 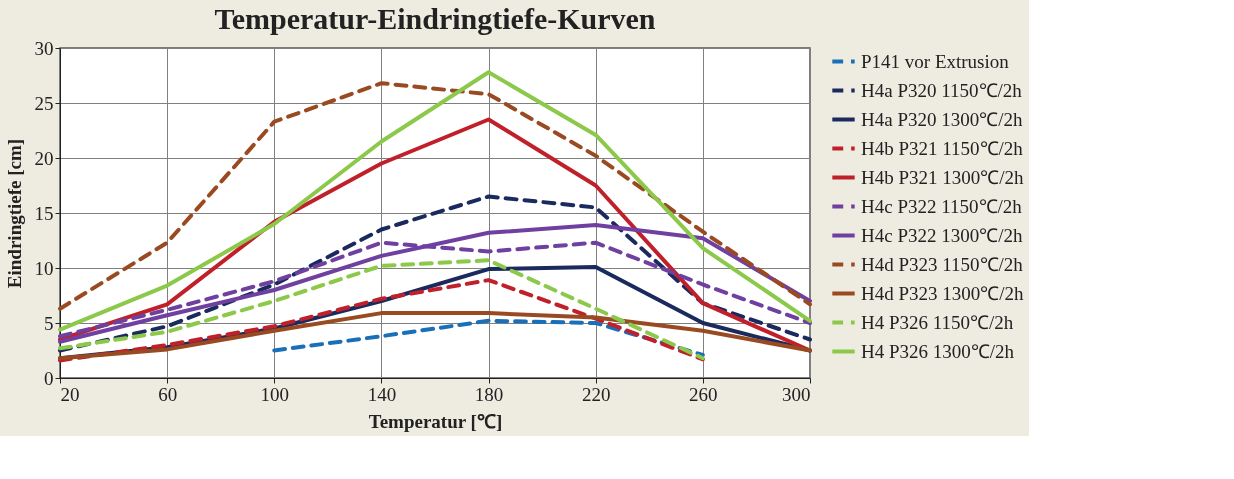 I want to click on y-tick-label: 10, so click(x=44, y=268).